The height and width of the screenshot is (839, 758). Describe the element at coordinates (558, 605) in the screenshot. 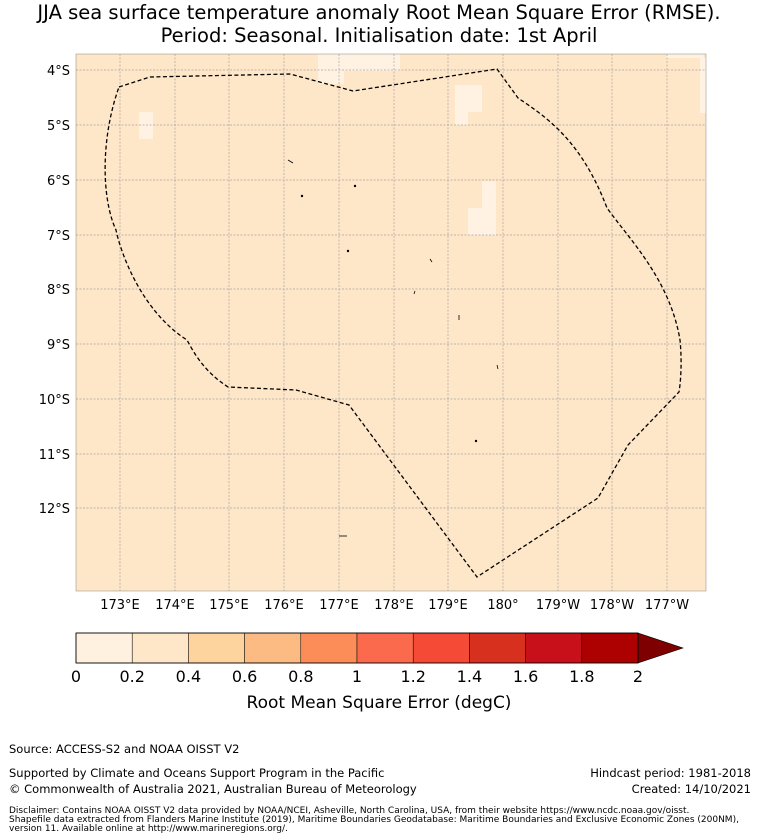

I see `lon-label: 179°W` at that location.